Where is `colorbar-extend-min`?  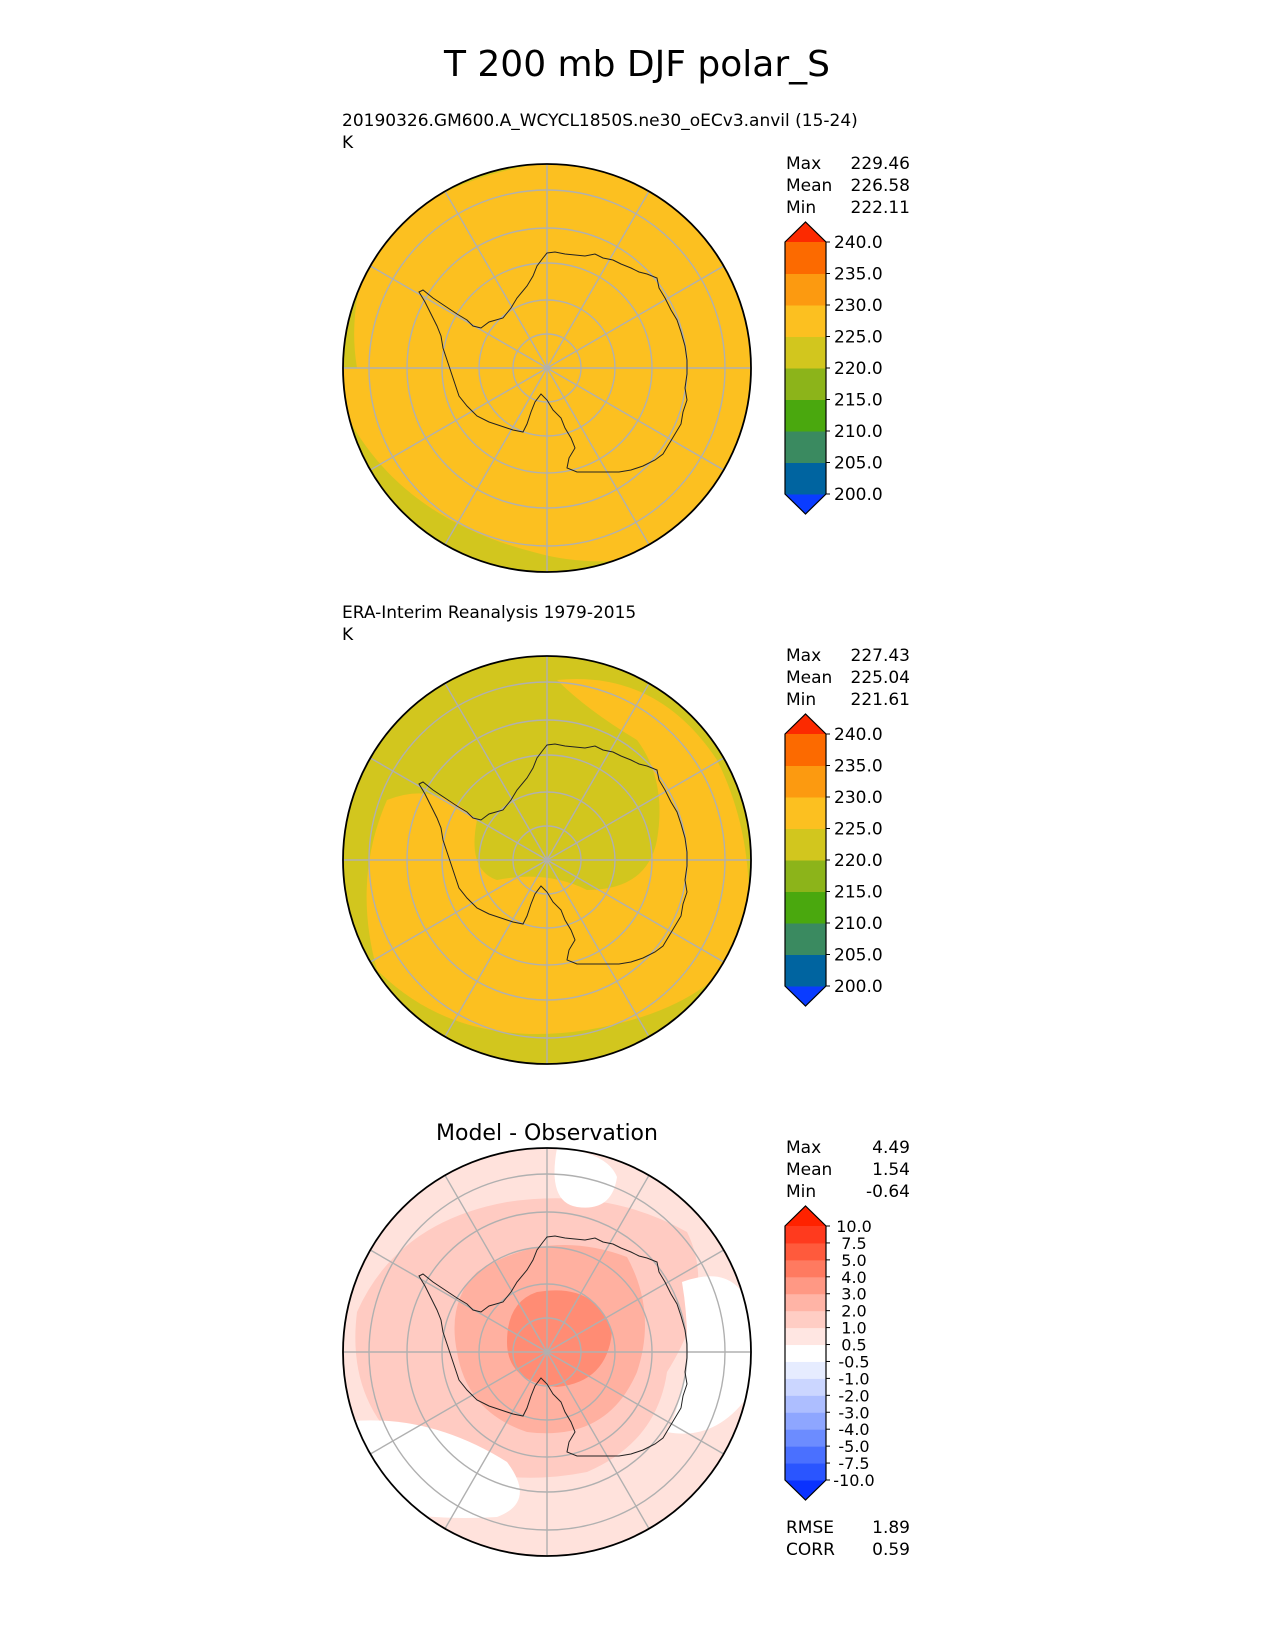
colorbar-extend-min is located at coordinates (805, 996).